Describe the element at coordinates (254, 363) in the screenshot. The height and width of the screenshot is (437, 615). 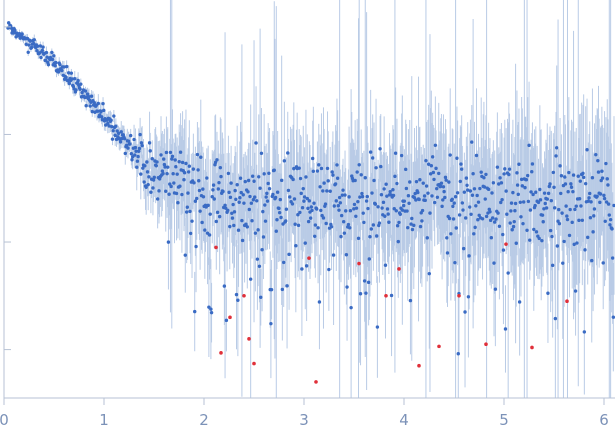
I see `outlier-point` at that location.